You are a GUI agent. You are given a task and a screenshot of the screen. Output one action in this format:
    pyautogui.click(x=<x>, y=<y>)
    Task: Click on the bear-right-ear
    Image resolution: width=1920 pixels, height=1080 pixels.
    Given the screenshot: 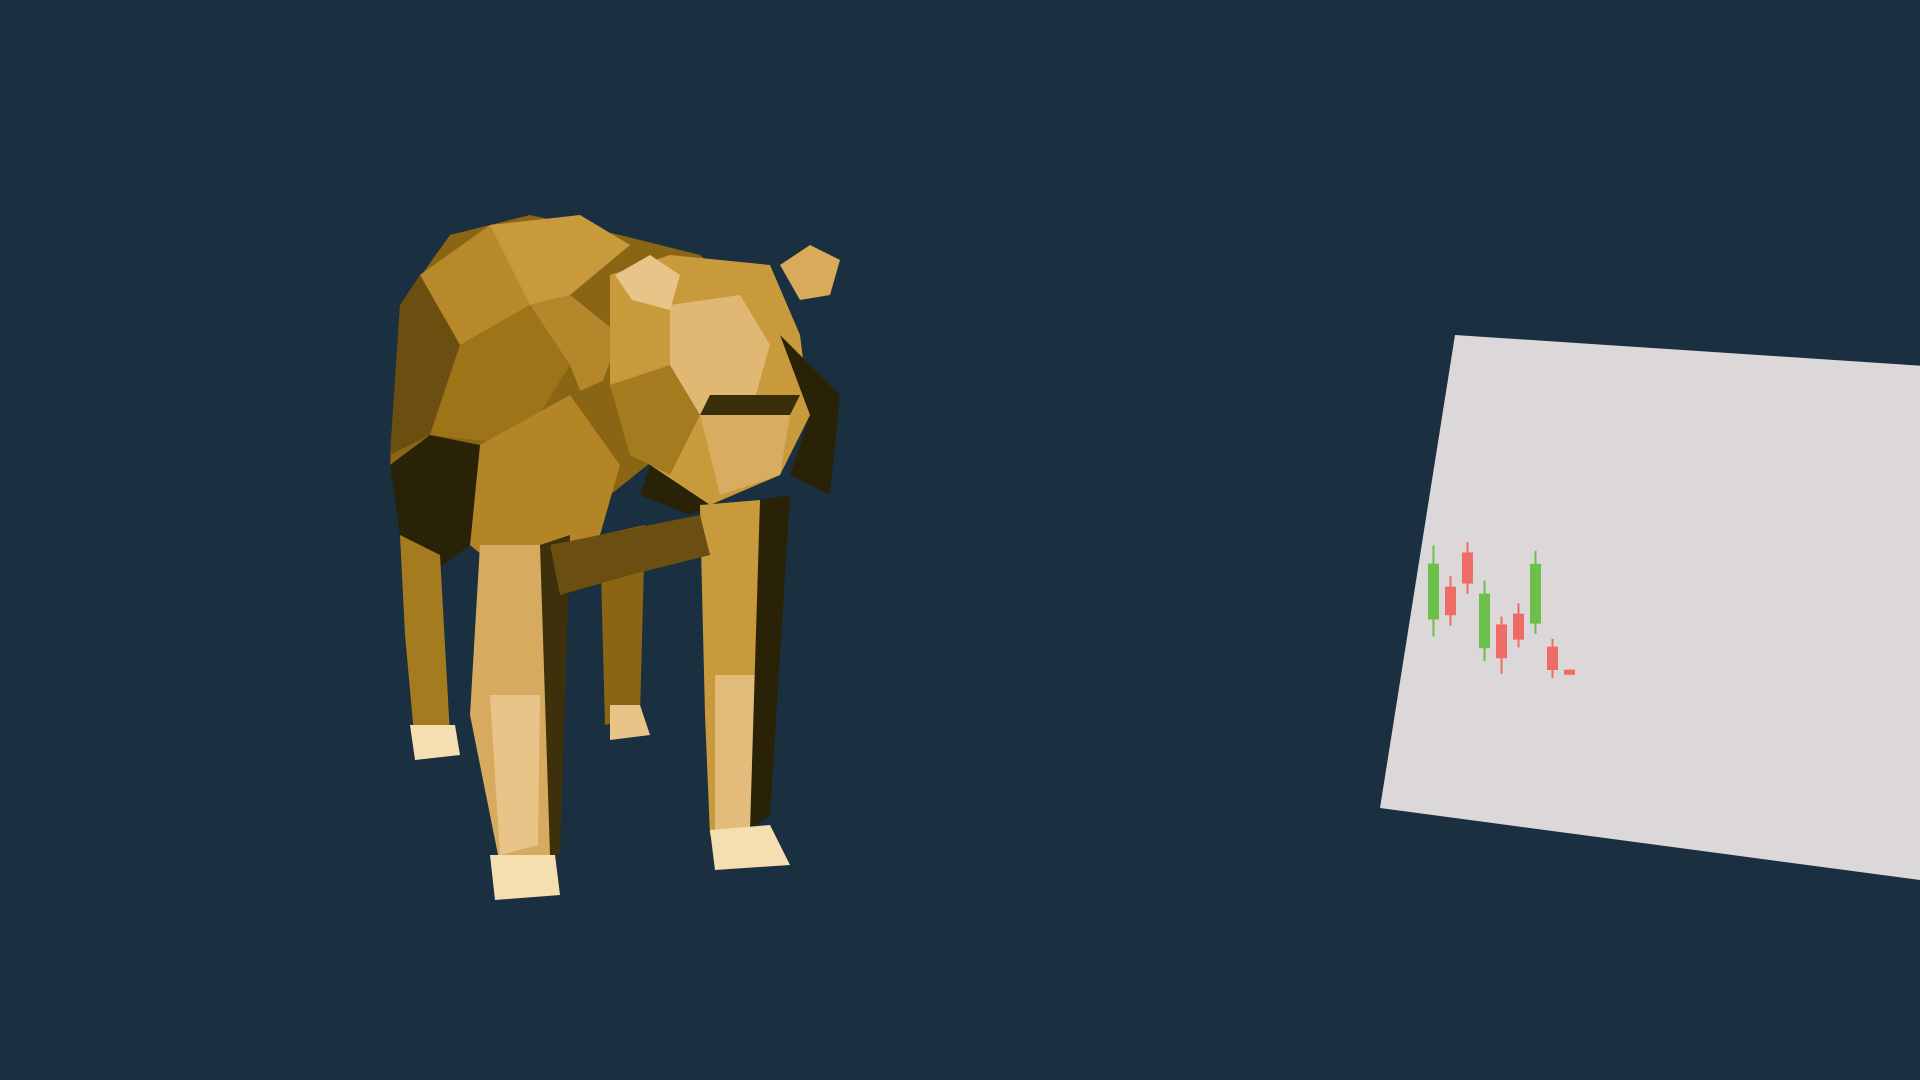 What is the action you would take?
    pyautogui.click(x=810, y=272)
    